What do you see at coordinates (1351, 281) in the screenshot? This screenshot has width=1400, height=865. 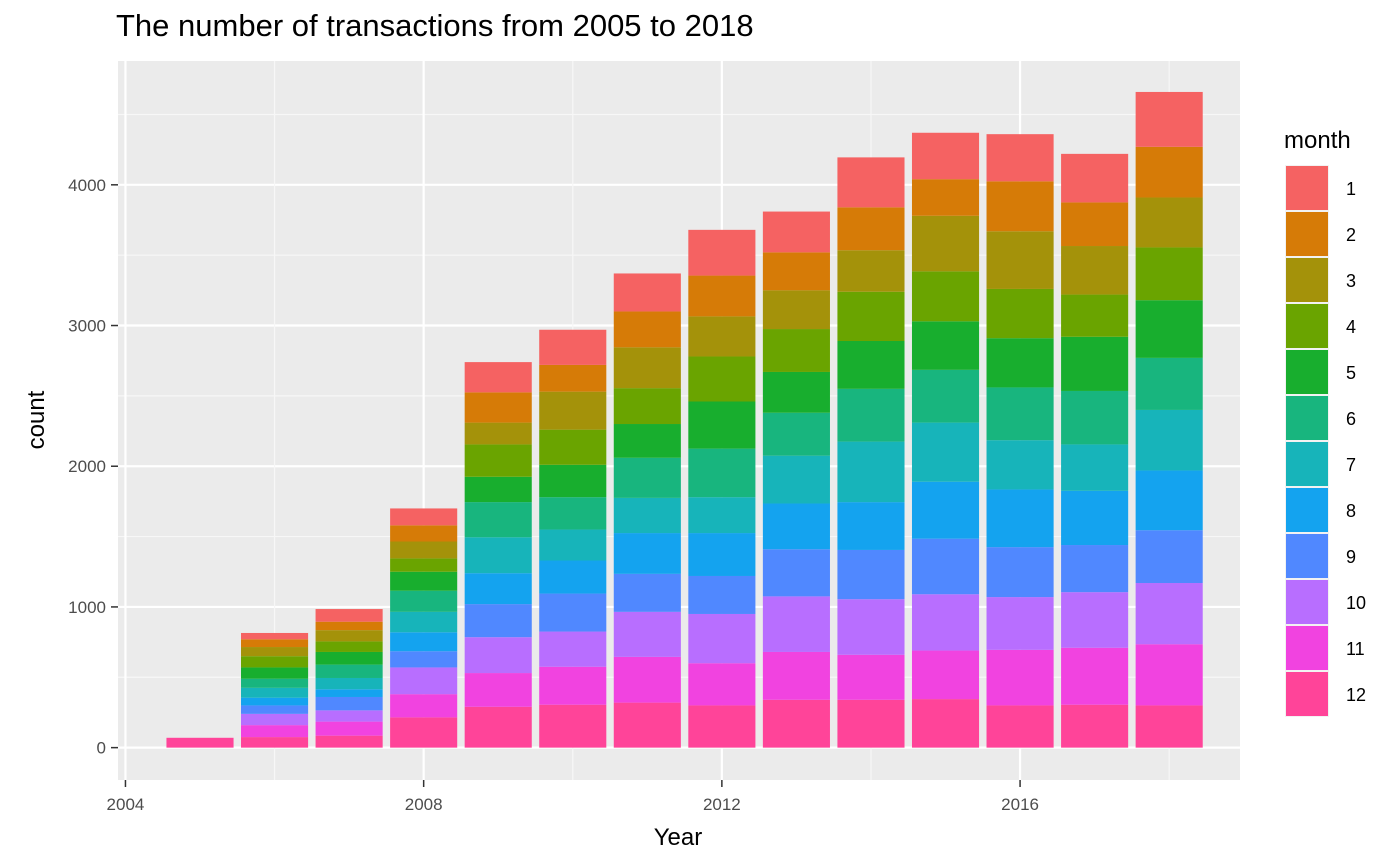 I see `legend-label: 3` at bounding box center [1351, 281].